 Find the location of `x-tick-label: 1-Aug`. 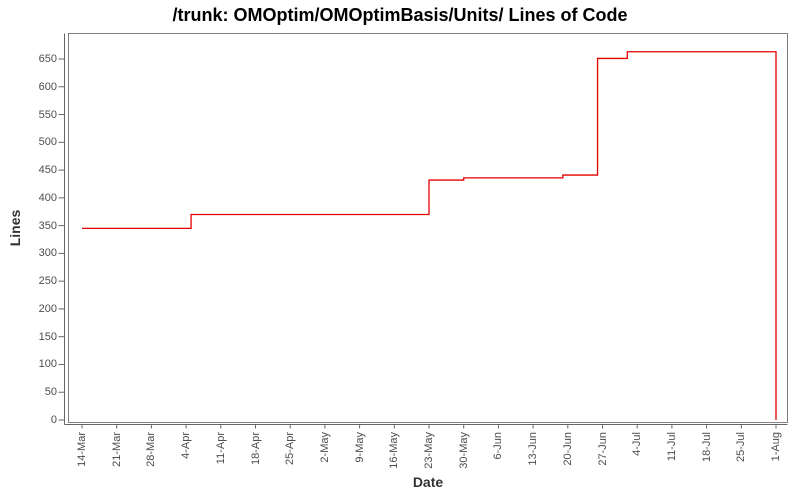

x-tick-label: 1-Aug is located at coordinates (776, 447).